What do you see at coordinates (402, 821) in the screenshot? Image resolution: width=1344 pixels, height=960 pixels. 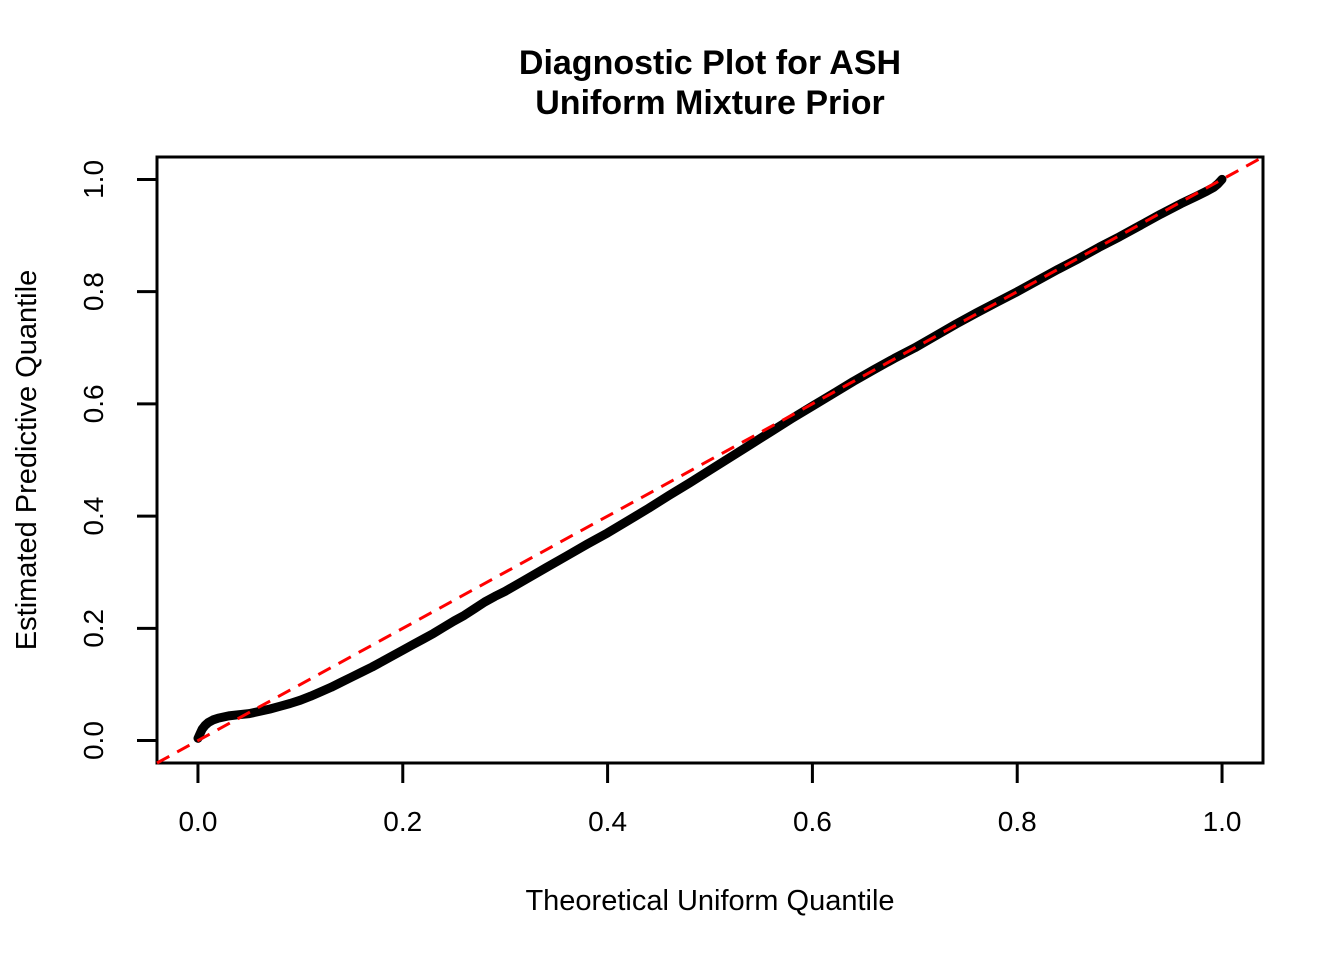 I see `x-tick-label: 0.2` at bounding box center [402, 821].